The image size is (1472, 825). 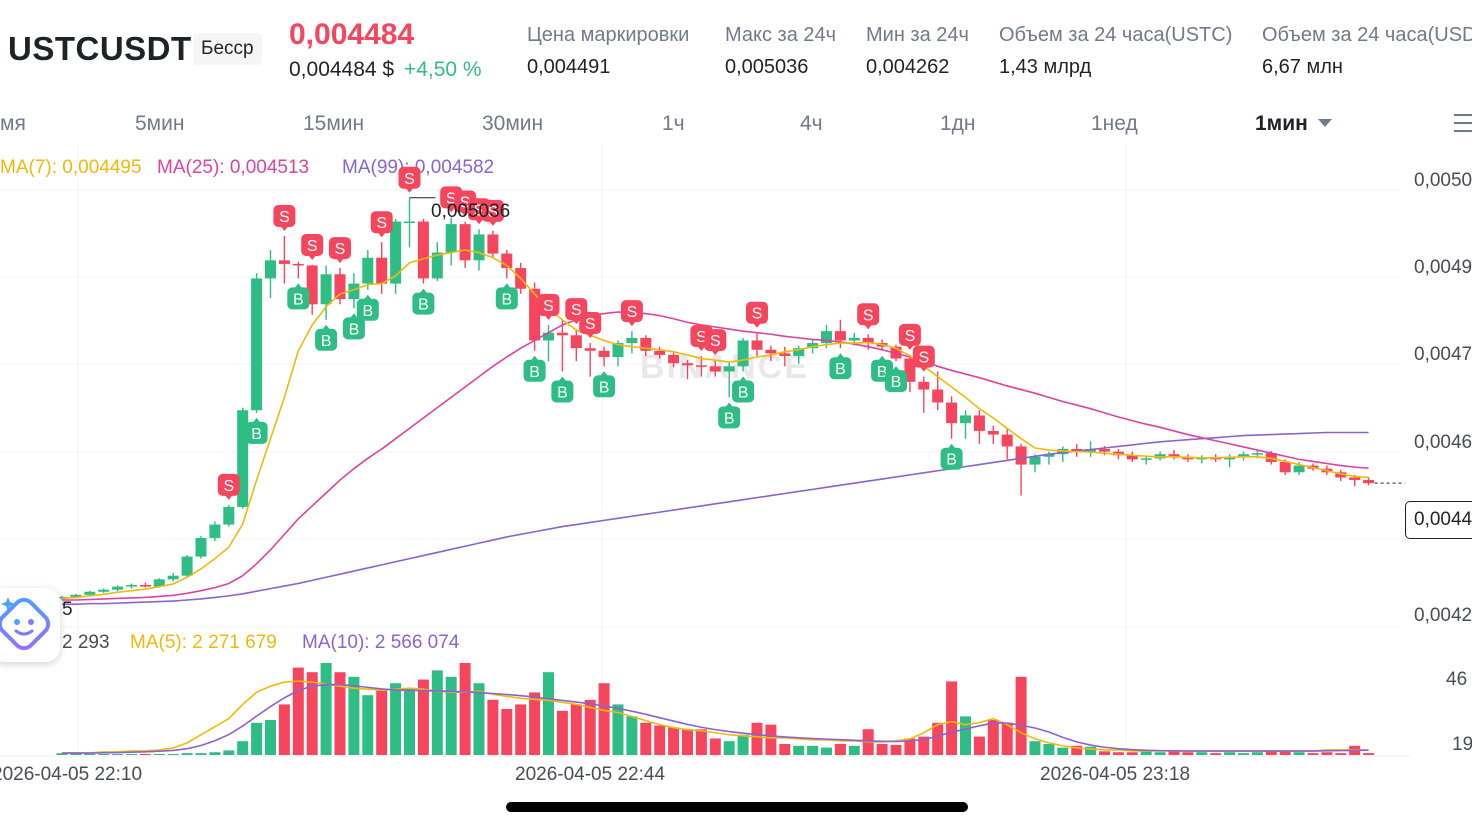 I want to click on tab-interval-1w: 1нед, so click(x=1114, y=123).